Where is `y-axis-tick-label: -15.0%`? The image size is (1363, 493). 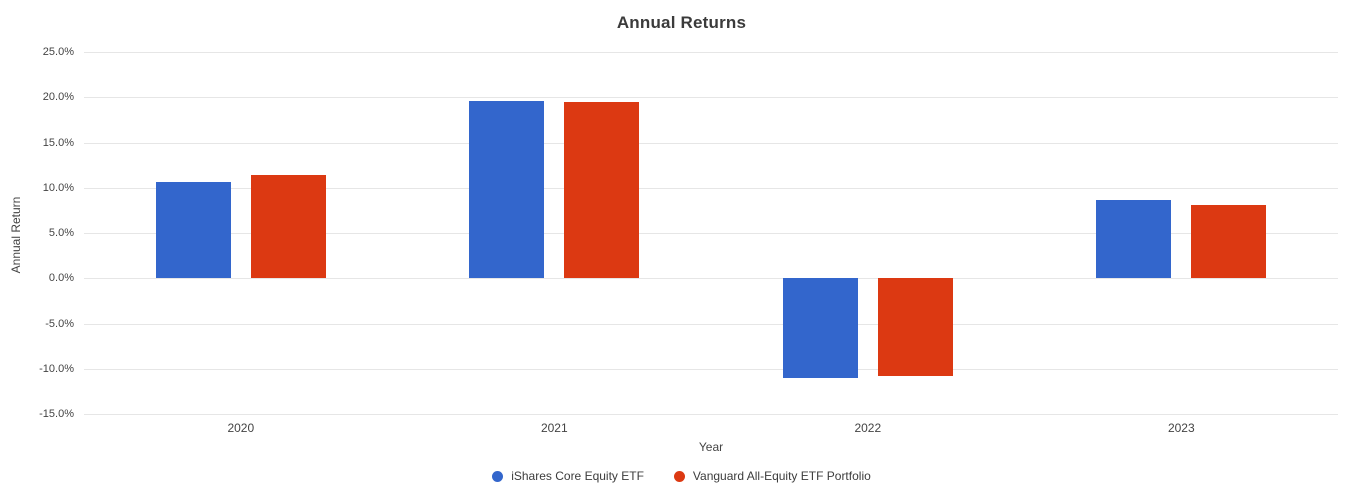 y-axis-tick-label: -15.0% is located at coordinates (56, 414).